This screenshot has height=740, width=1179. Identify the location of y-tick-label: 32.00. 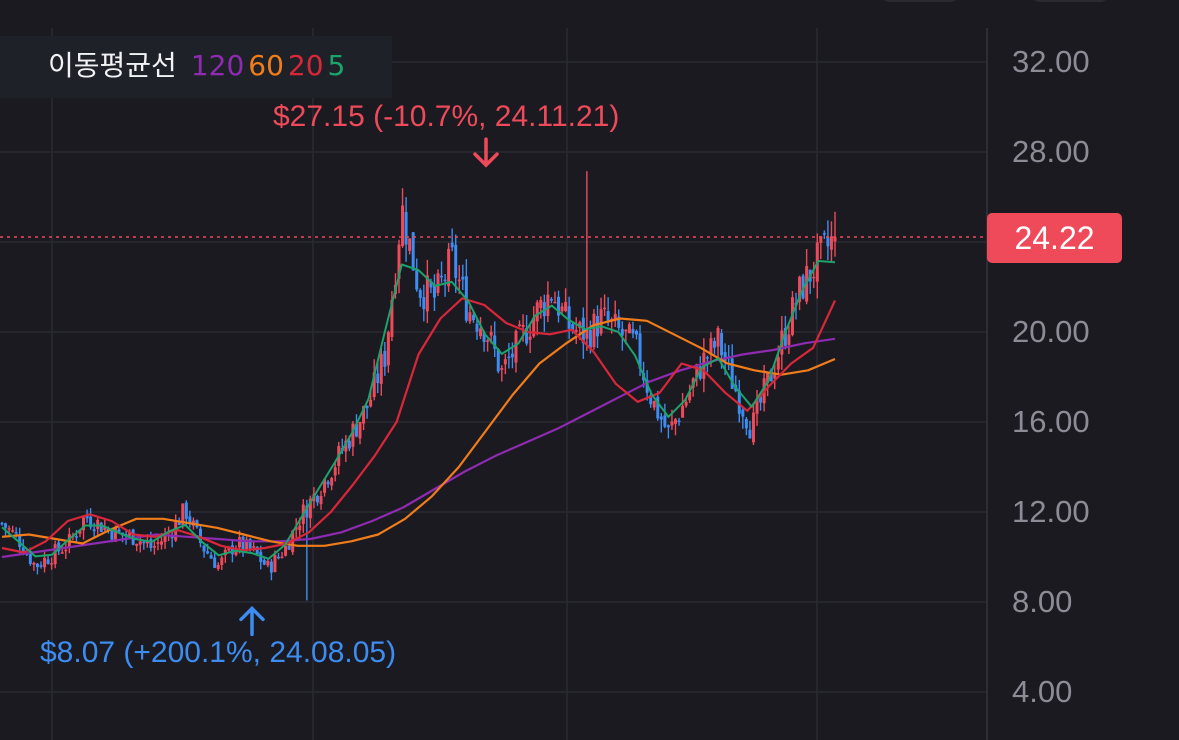
(1051, 61).